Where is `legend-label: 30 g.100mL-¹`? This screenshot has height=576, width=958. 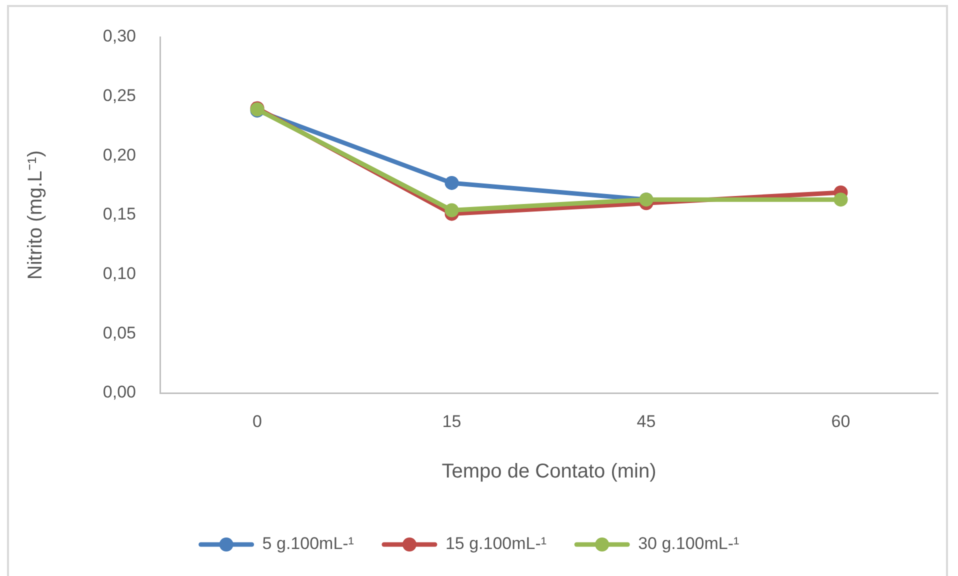
legend-label: 30 g.100mL-¹ is located at coordinates (689, 544).